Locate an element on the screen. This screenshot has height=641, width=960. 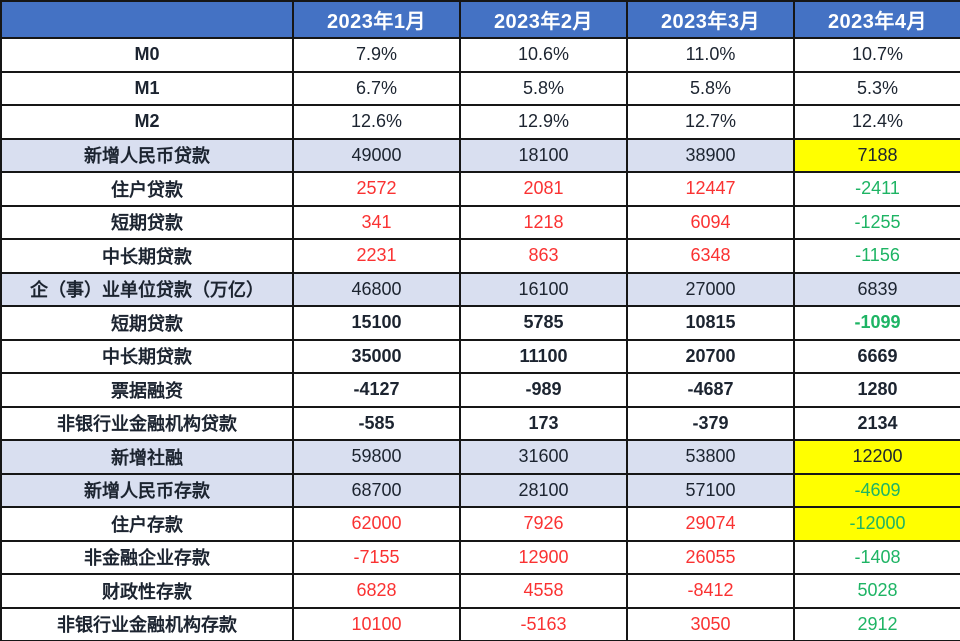
cell-value: 6828 is located at coordinates (376, 591).